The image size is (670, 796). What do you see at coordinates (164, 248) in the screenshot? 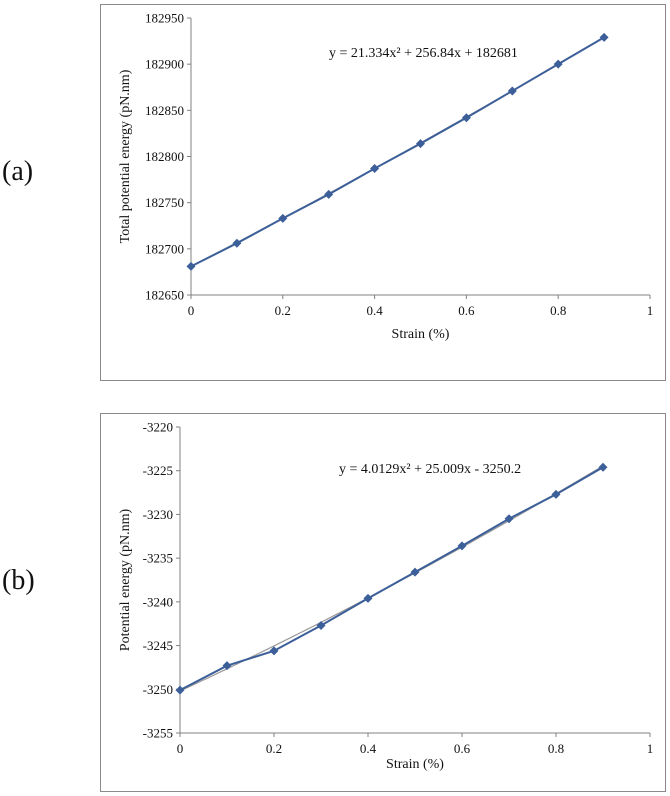
I see `y-tick-label: 182700` at bounding box center [164, 248].